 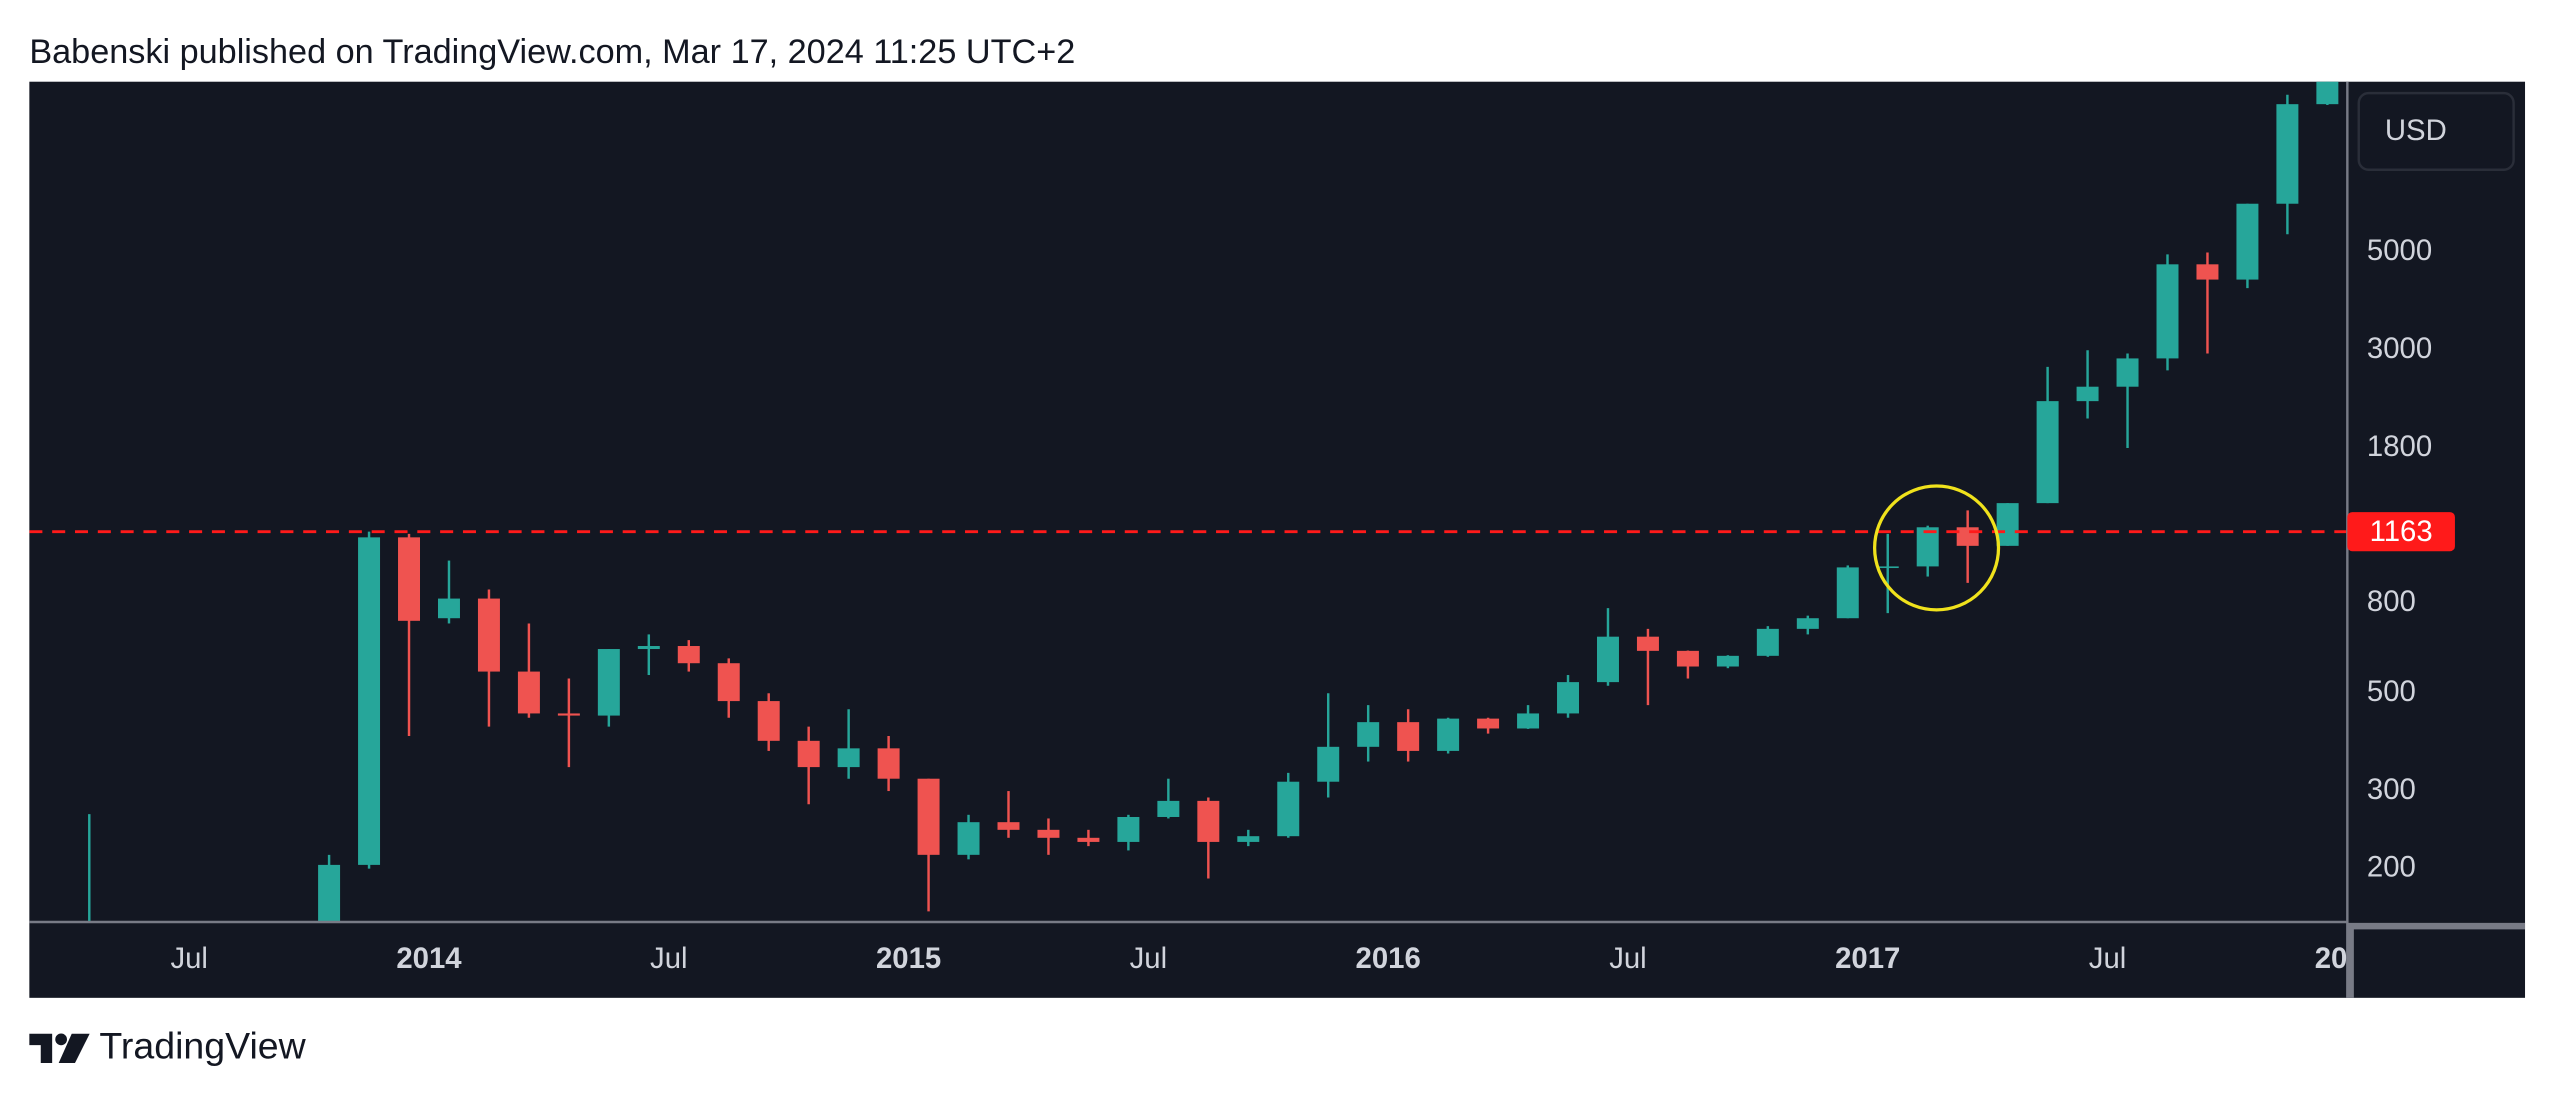 I want to click on price-axis: 200 300 500 800 1800 3000 5000, so click(x=2399, y=558).